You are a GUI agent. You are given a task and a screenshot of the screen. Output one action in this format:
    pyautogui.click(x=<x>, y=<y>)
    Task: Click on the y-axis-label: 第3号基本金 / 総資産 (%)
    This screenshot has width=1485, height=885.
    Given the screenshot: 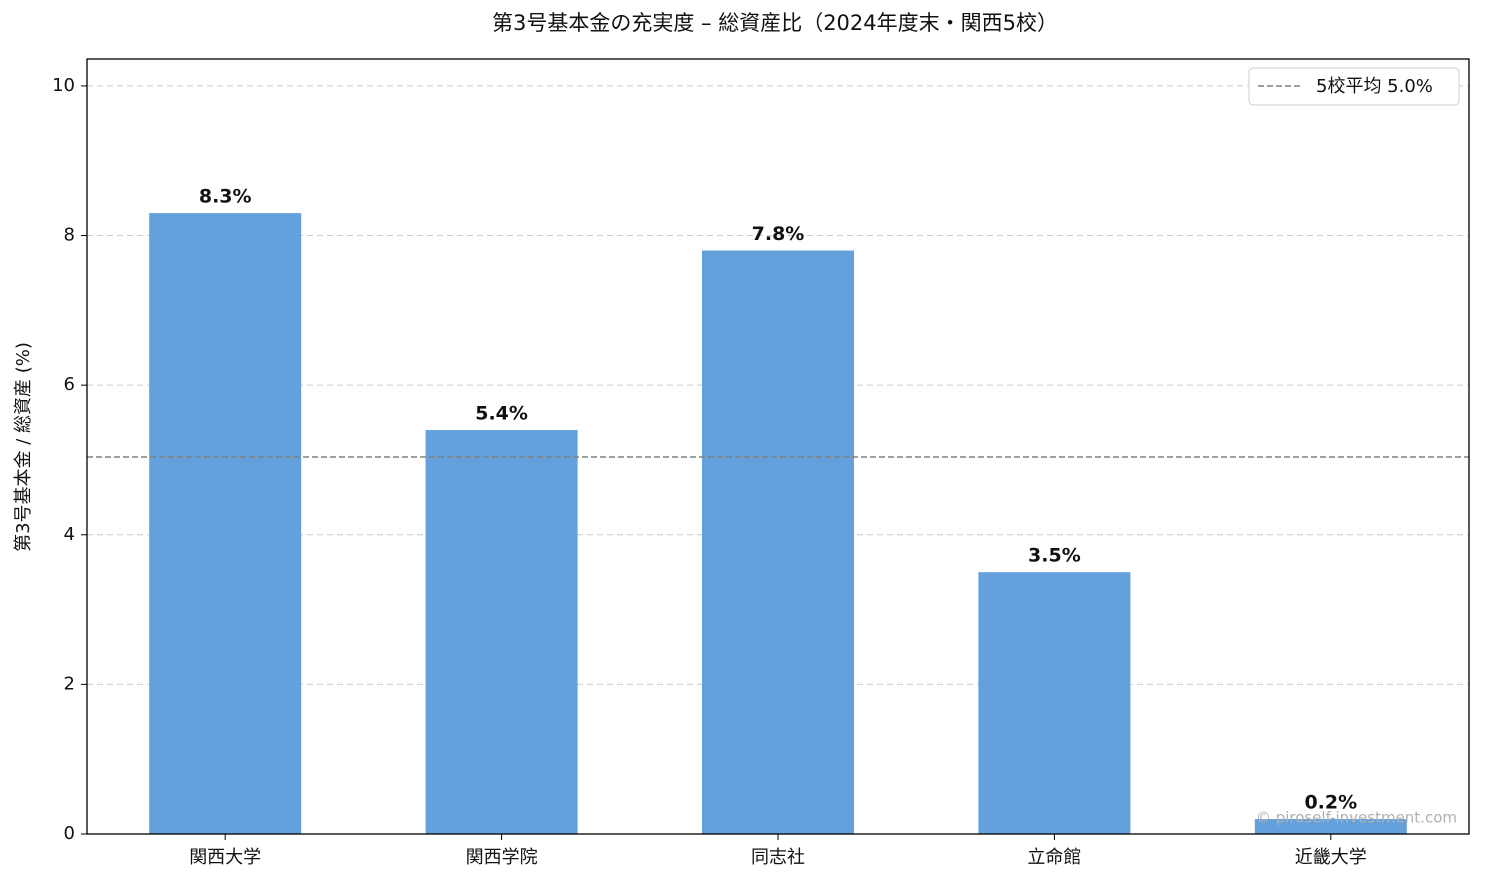 What is the action you would take?
    pyautogui.click(x=23, y=447)
    